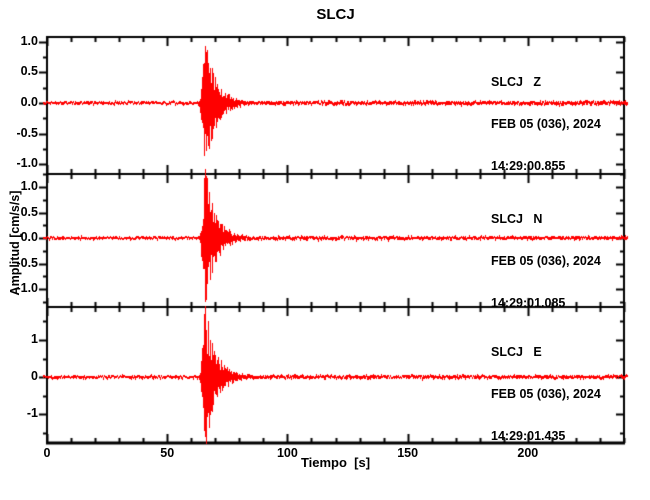 The height and width of the screenshot is (500, 650). I want to click on panel-annotation-e: SLCJ E FEB 05 (036), 2024 14:29:01.435, so click(546, 394).